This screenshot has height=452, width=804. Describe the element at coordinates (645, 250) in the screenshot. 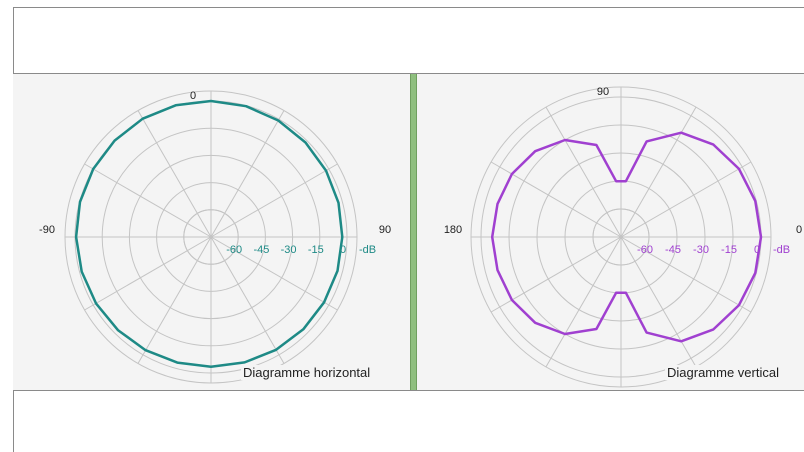

I see `chart1-radial-tick-label: -60` at that location.